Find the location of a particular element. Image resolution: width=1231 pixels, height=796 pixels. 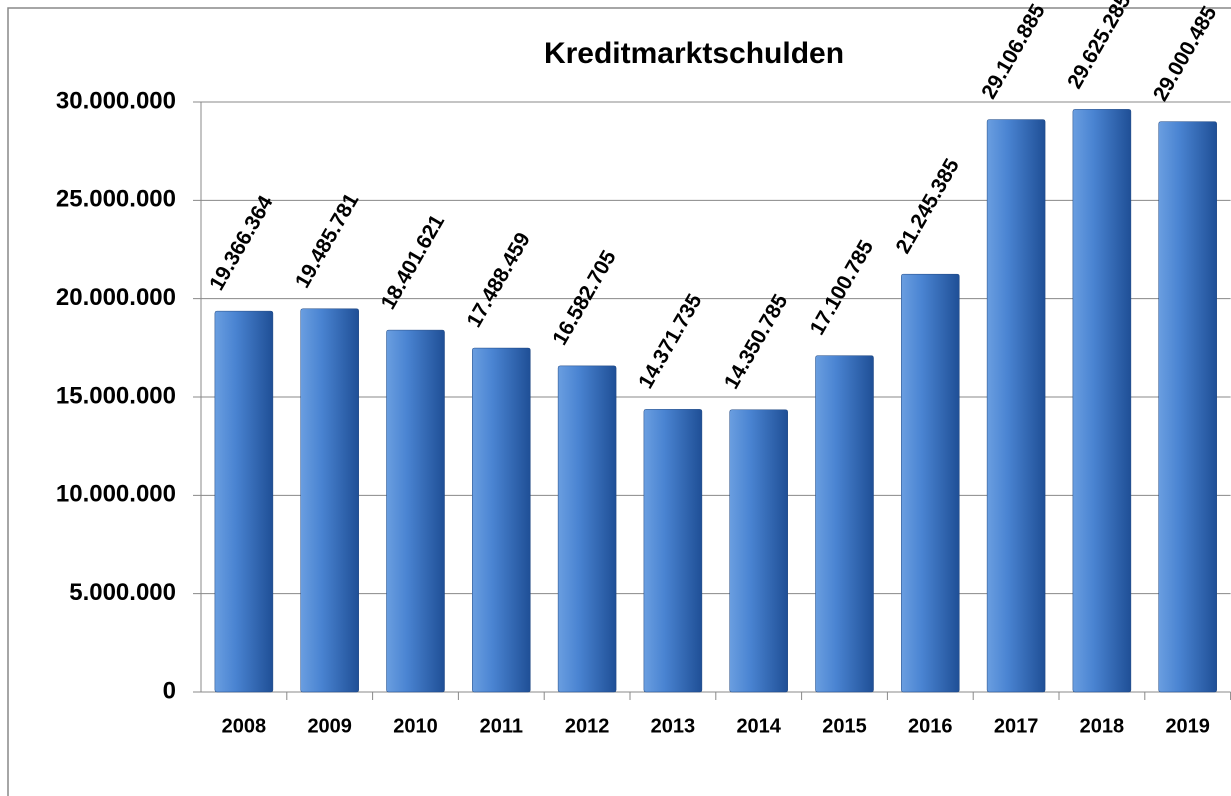

y-tick-label: 5.000.000 is located at coordinates (122, 592).